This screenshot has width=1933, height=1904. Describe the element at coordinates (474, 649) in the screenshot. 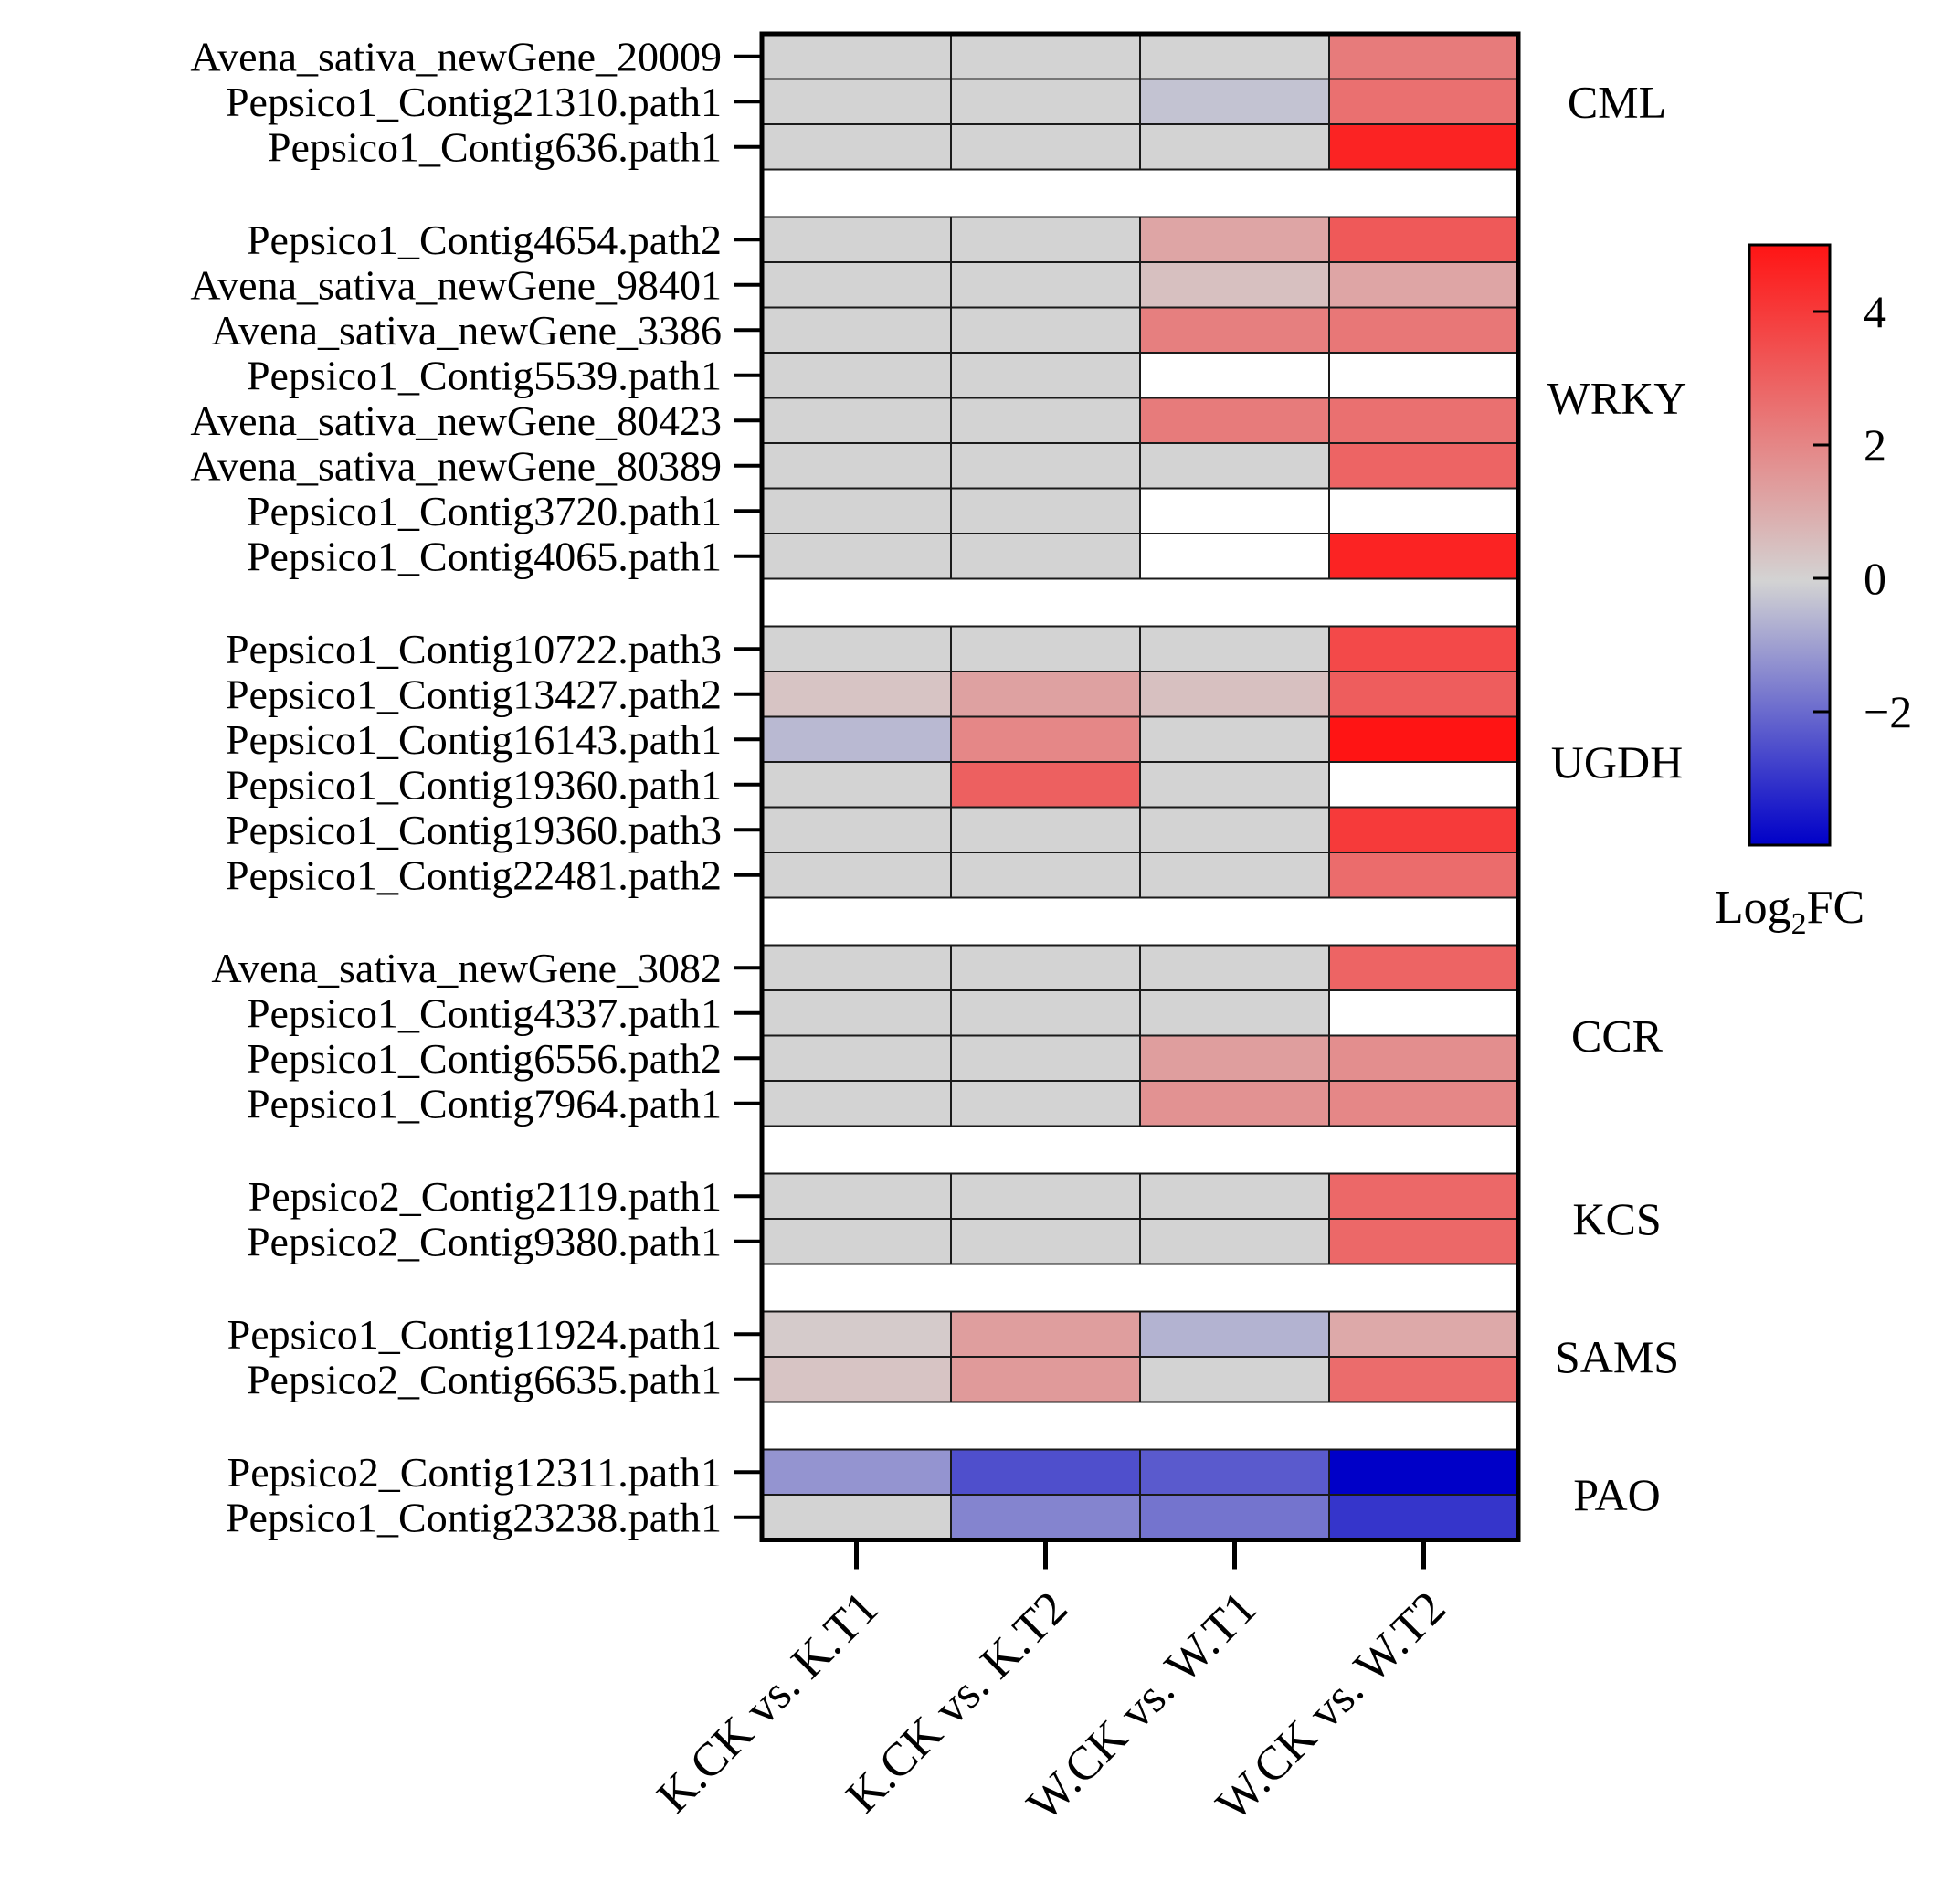

I see `row-label: Pepsico1_Contig10722.path3` at that location.